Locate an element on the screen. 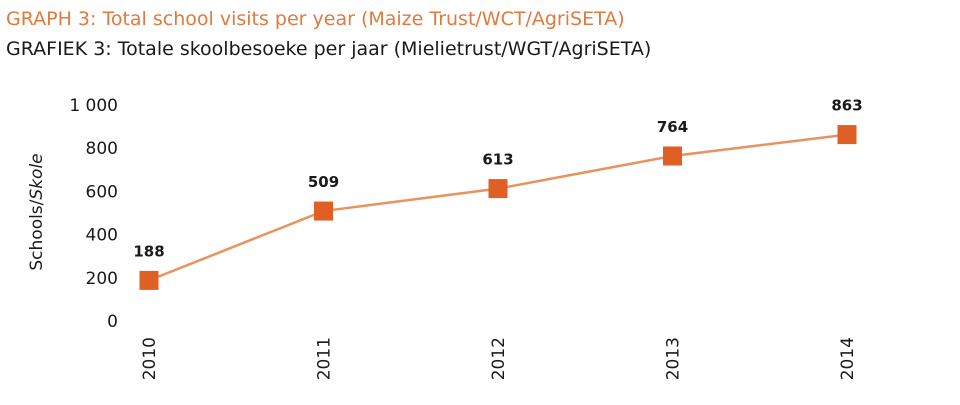  data-label: 613 is located at coordinates (497, 160).